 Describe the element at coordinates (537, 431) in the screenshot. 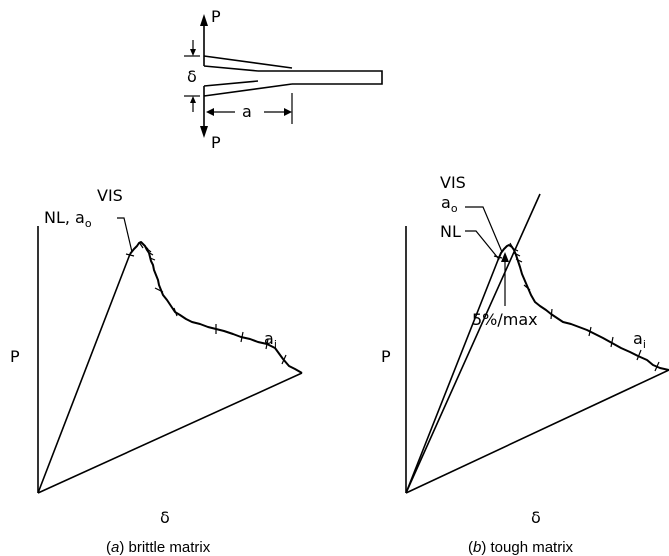

I see `panel-b-secant-line` at that location.